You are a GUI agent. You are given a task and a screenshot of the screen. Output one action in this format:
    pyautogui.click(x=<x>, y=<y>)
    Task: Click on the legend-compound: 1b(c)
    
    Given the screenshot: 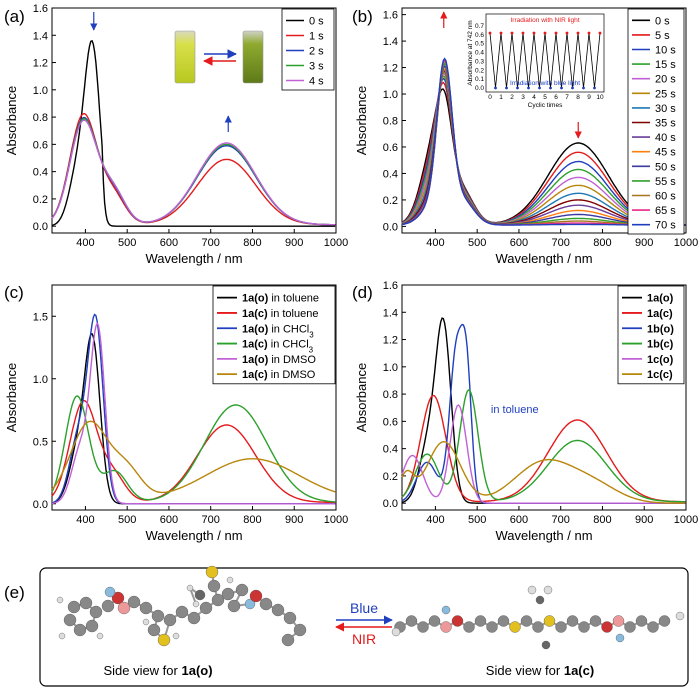 What is the action you would take?
    pyautogui.click(x=660, y=345)
    